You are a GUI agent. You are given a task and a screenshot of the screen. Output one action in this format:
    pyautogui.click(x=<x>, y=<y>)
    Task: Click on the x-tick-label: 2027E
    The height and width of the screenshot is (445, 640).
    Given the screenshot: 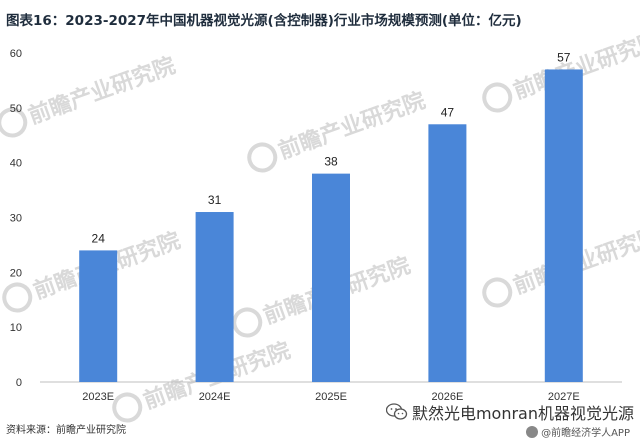 What is the action you would take?
    pyautogui.click(x=564, y=397)
    